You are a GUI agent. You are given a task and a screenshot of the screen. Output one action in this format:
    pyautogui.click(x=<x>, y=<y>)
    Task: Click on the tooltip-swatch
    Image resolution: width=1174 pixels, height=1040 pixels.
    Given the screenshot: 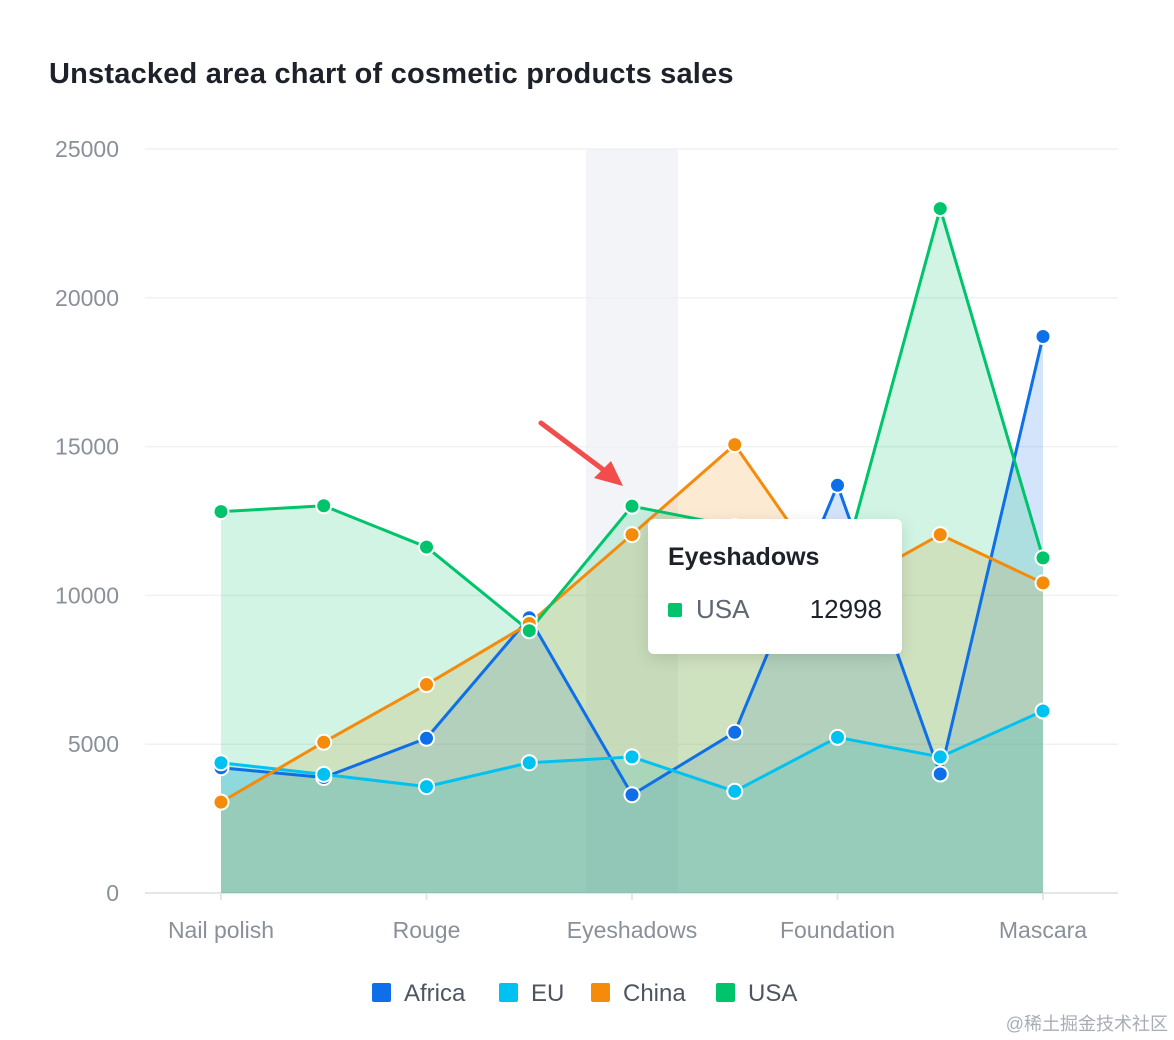 What is the action you would take?
    pyautogui.click(x=675, y=609)
    